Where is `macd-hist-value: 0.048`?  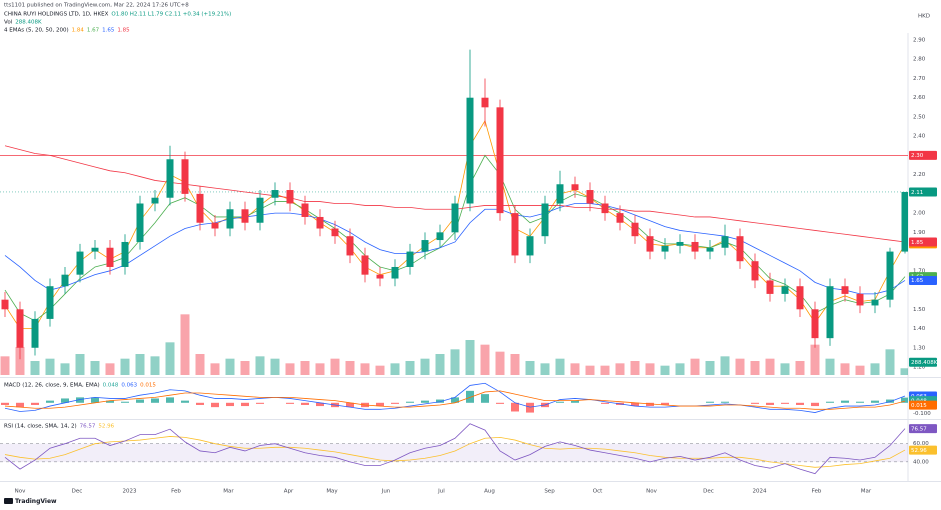
macd-hist-value: 0.048 is located at coordinates (111, 386).